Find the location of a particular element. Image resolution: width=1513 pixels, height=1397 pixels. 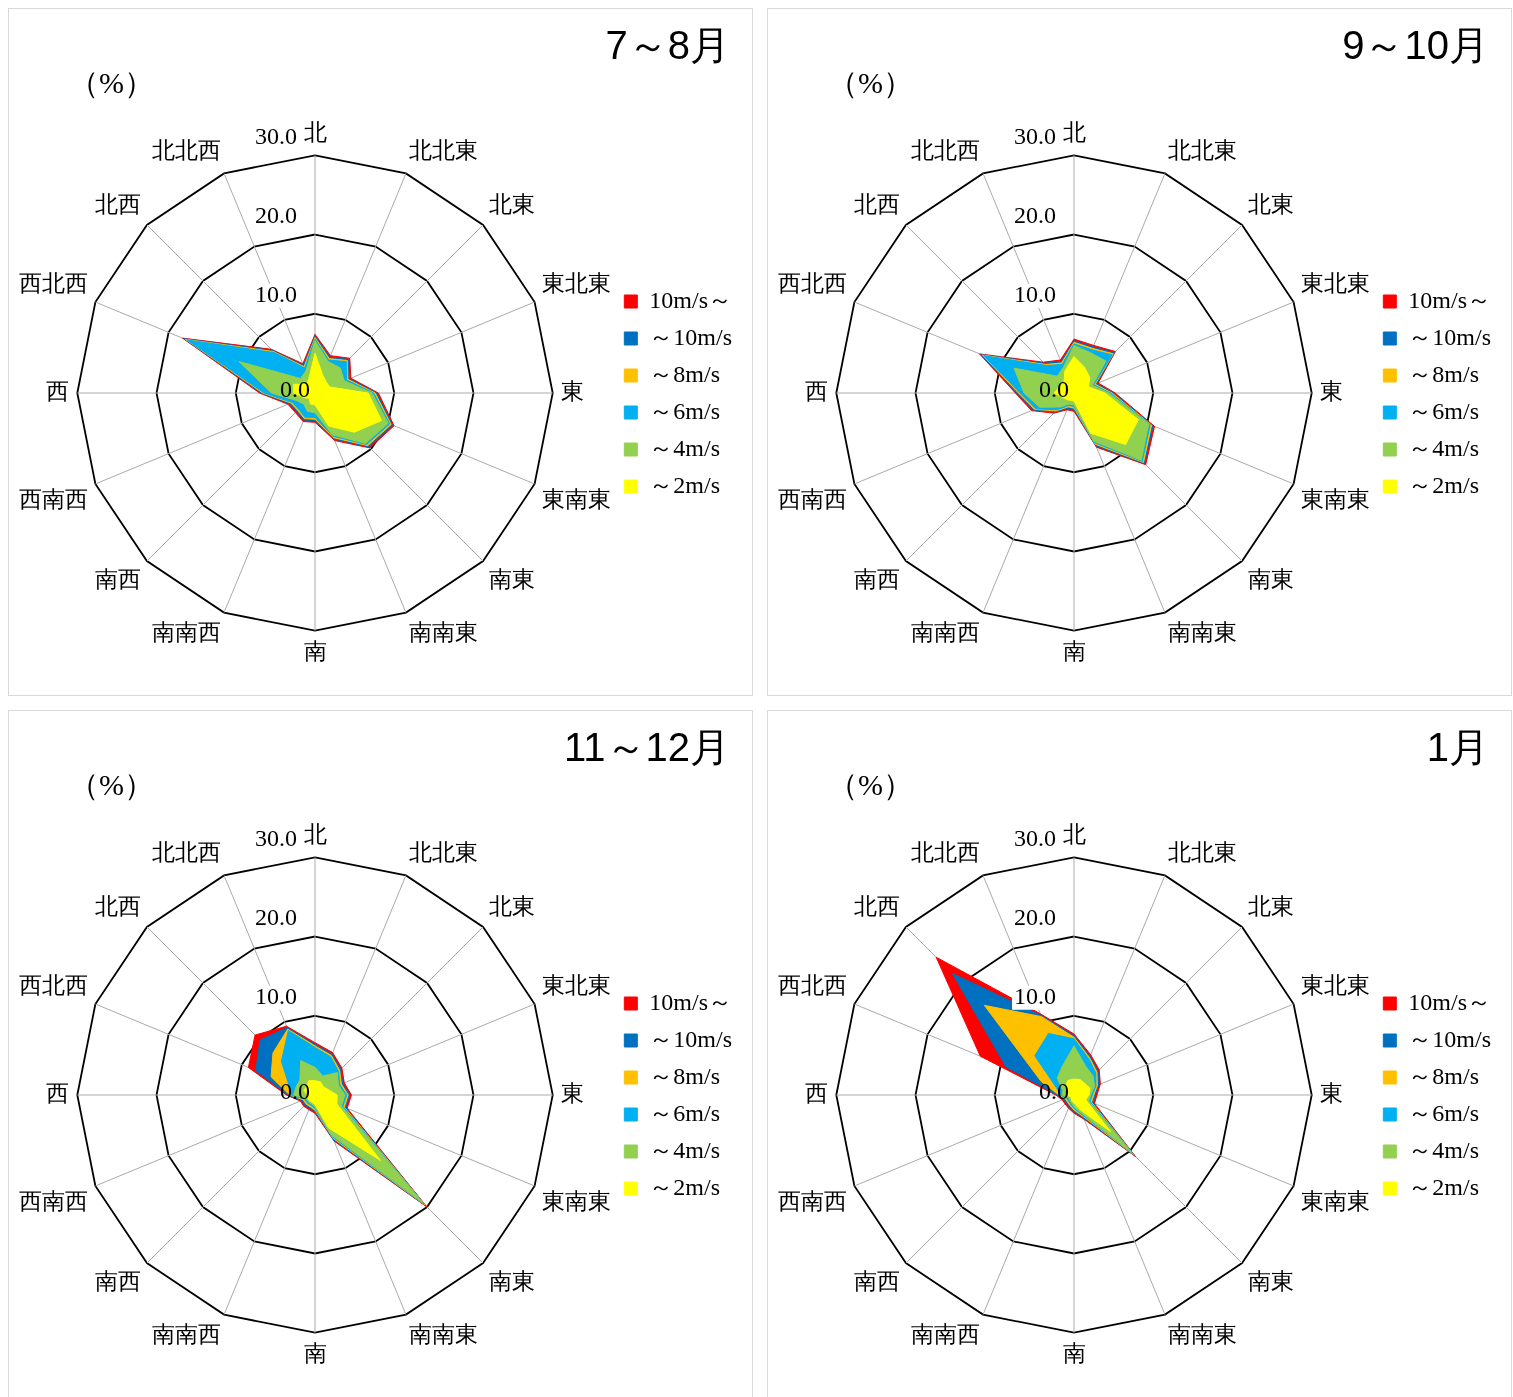

chart-title: 9～10月 is located at coordinates (1415, 45).